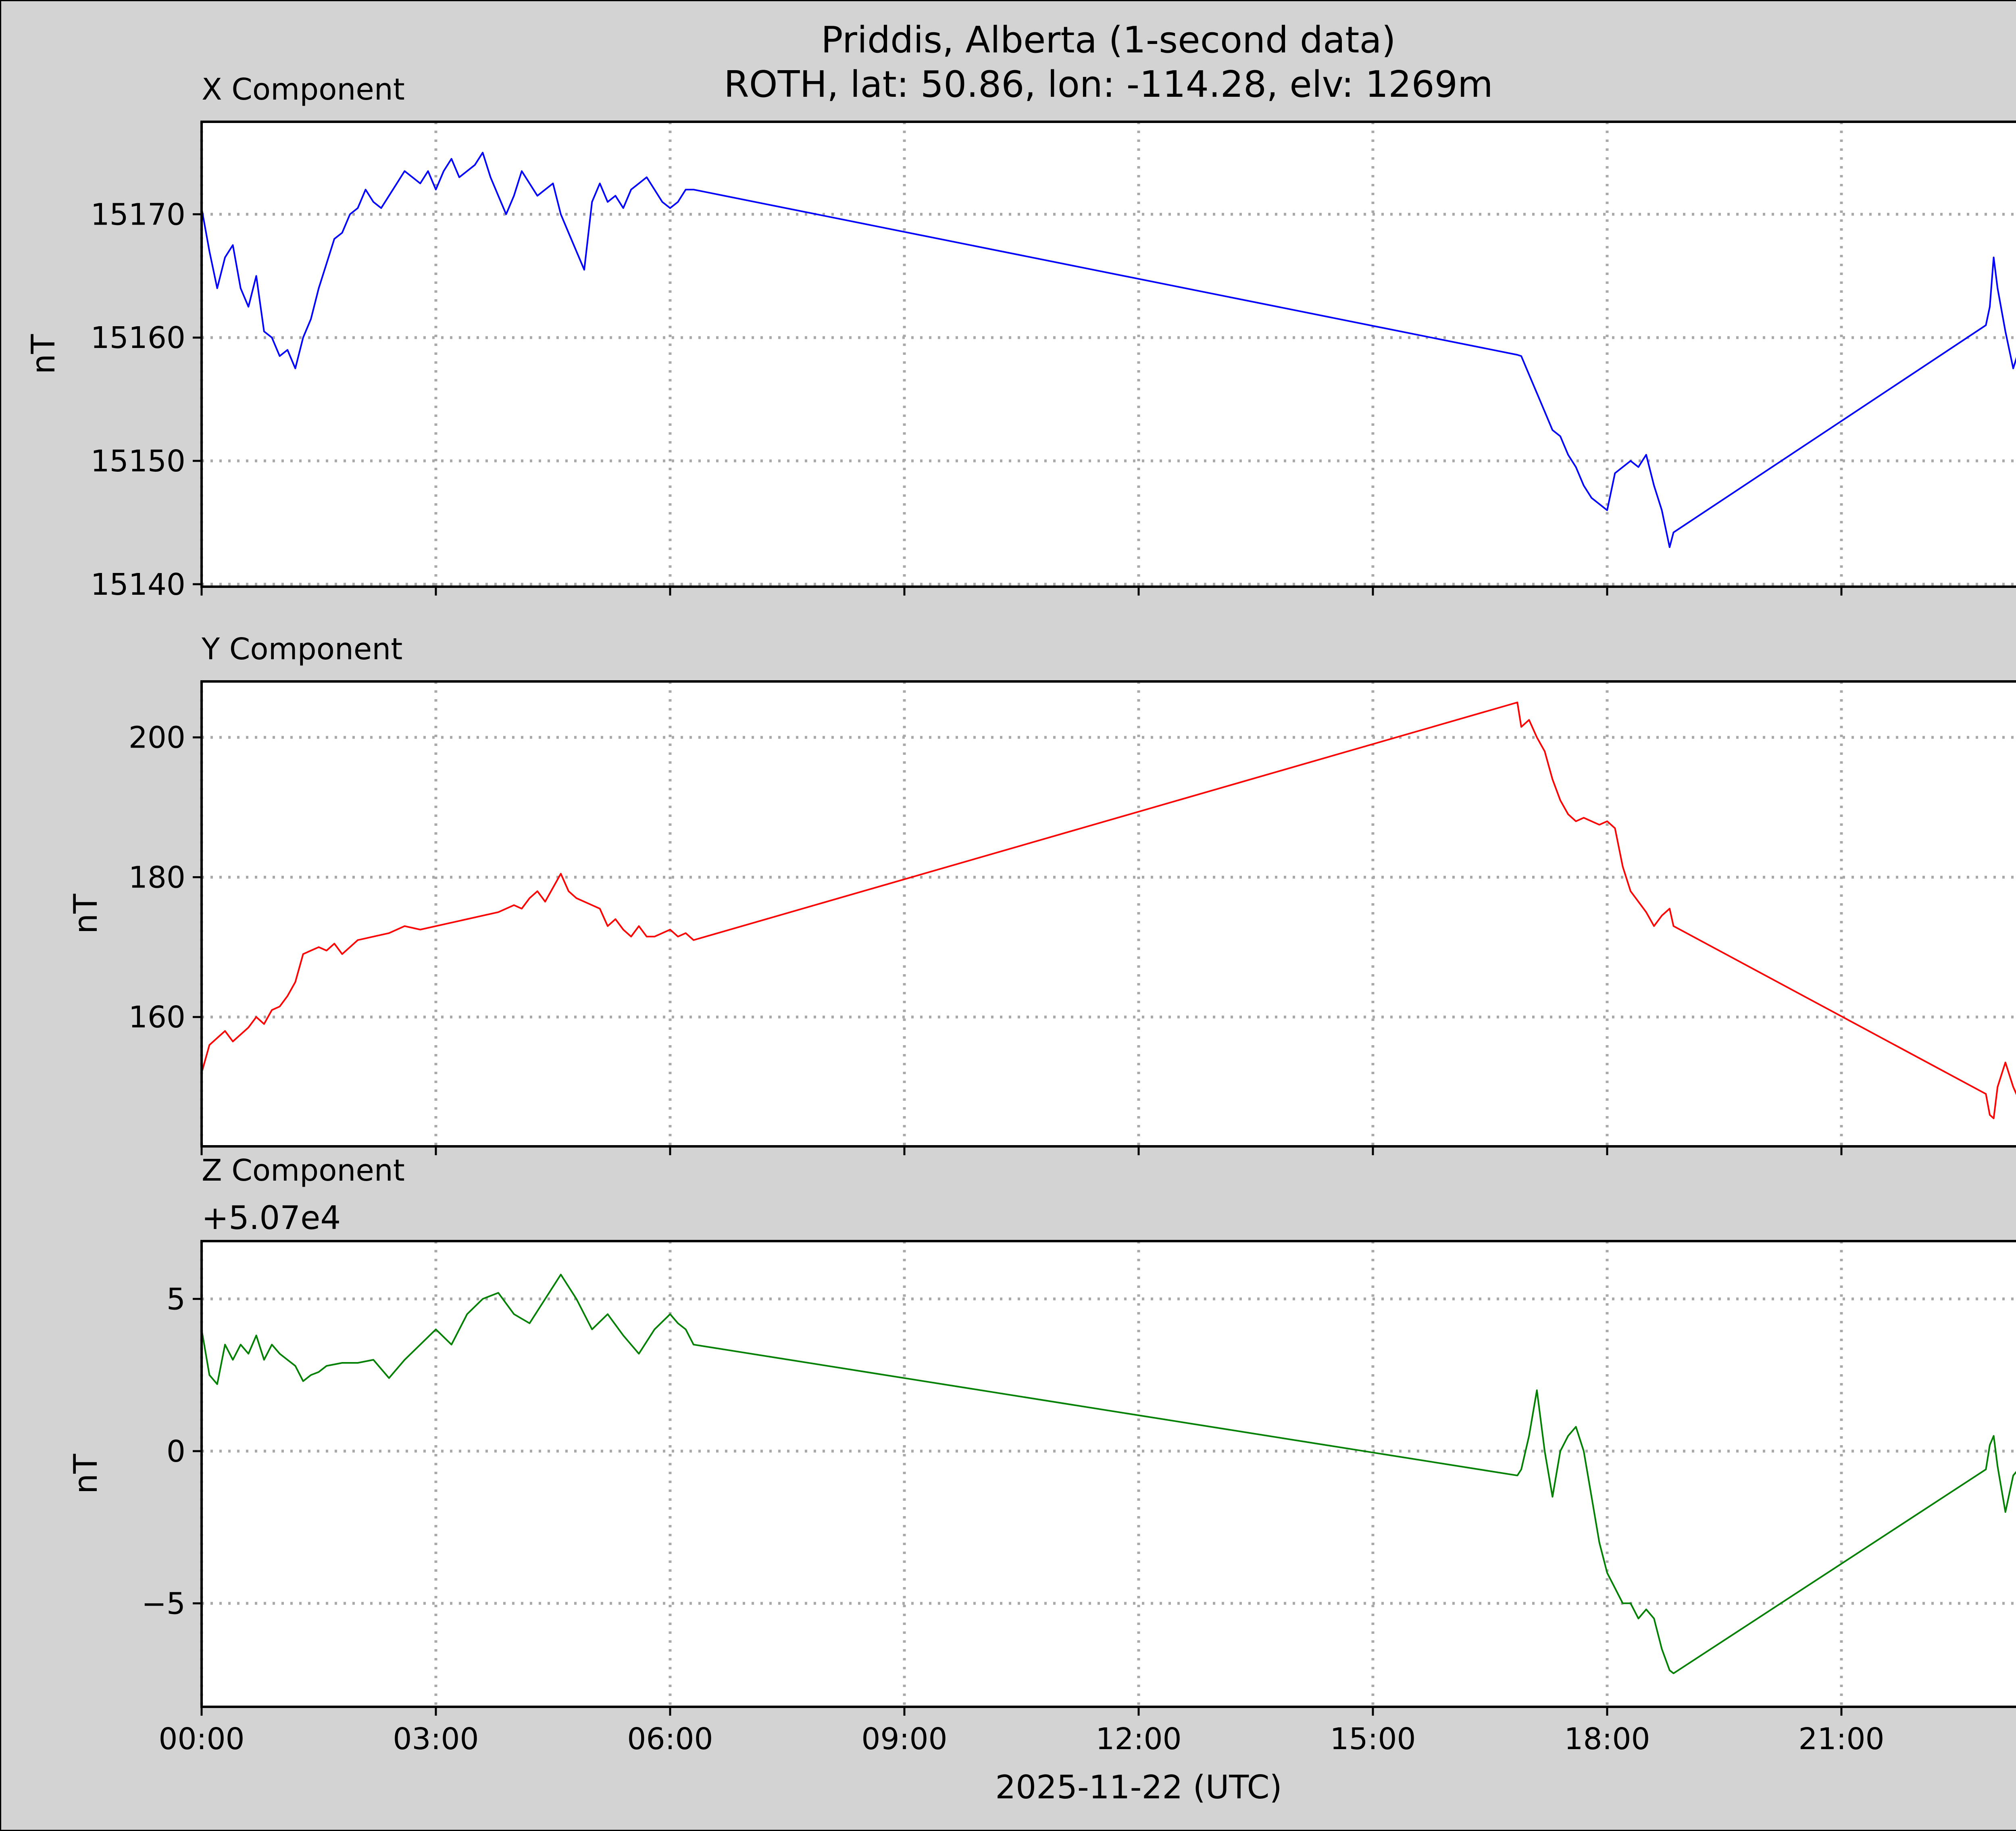 The height and width of the screenshot is (1831, 2016). Describe the element at coordinates (86, 1474) in the screenshot. I see `y-axis-label-z: nT` at that location.